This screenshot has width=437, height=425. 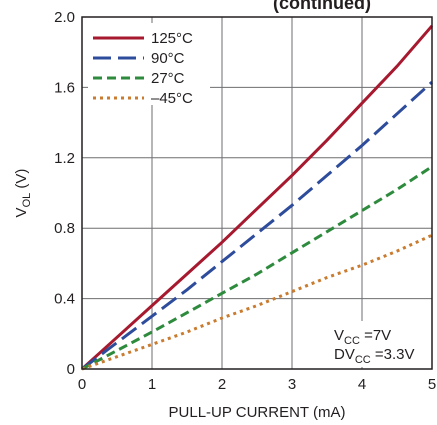 What do you see at coordinates (292, 384) in the screenshot?
I see `x-tick-label: 3` at bounding box center [292, 384].